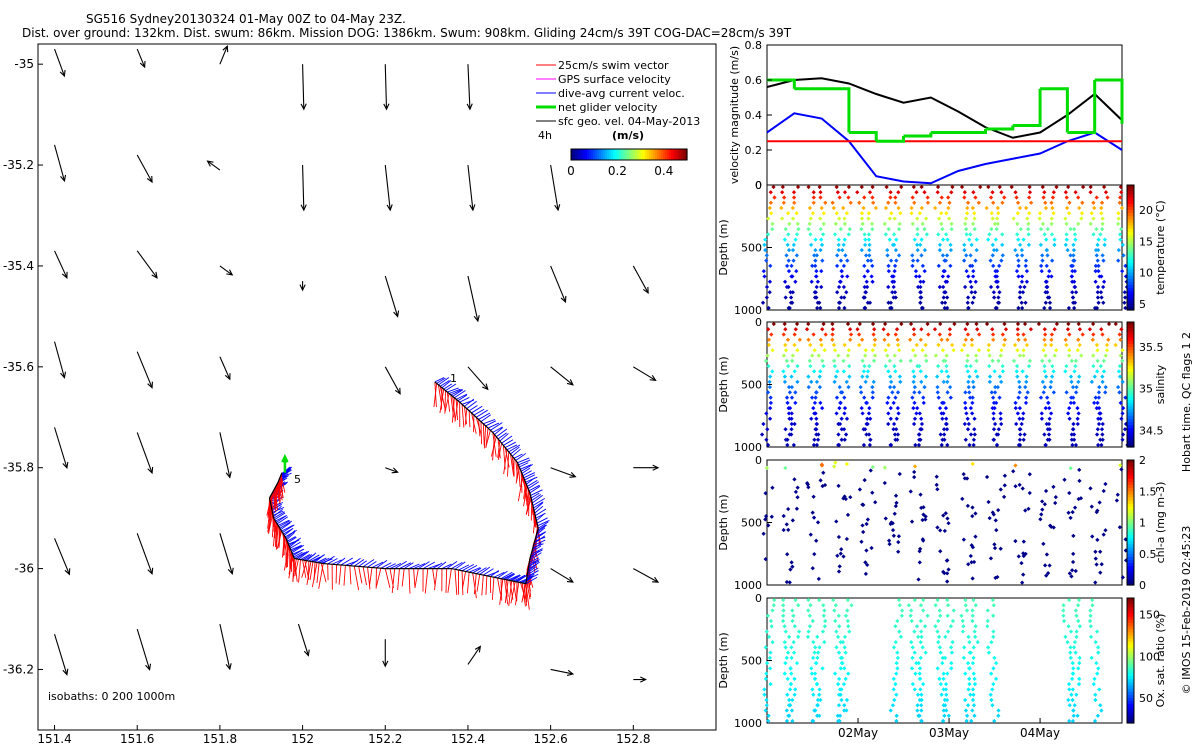 Image resolution: width=1200 pixels, height=750 pixels. What do you see at coordinates (144, 168) in the screenshot?
I see `geo-vector-arrow` at bounding box center [144, 168].